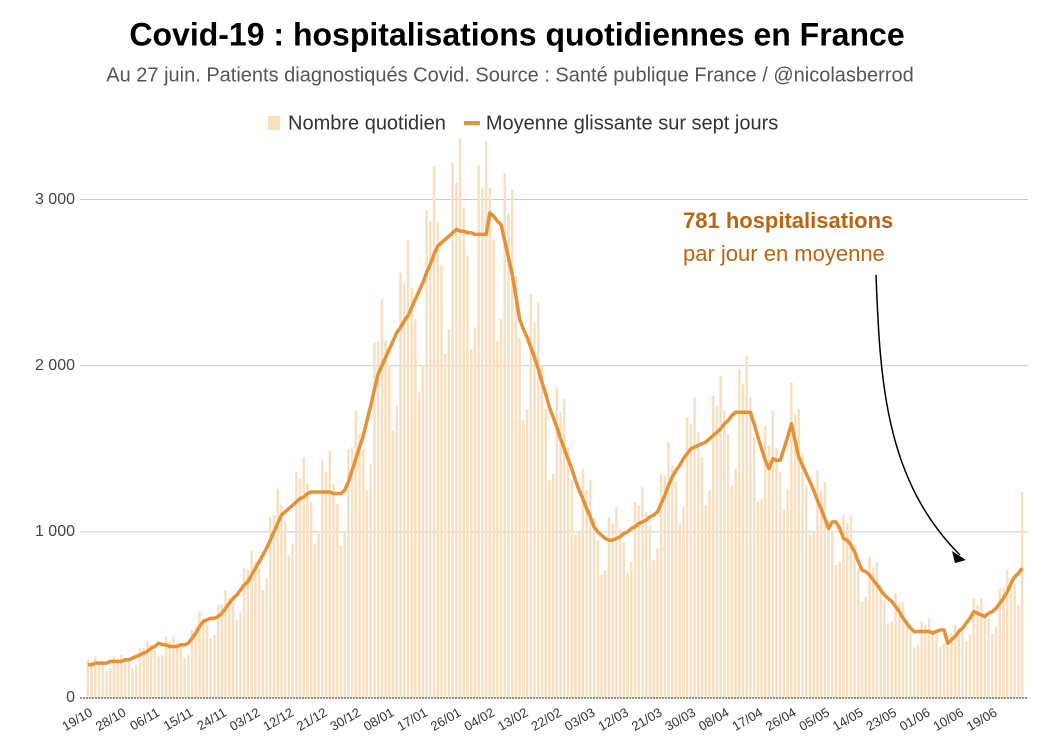  Describe the element at coordinates (178, 719) in the screenshot. I see `x-tick-label: 15/11` at that location.